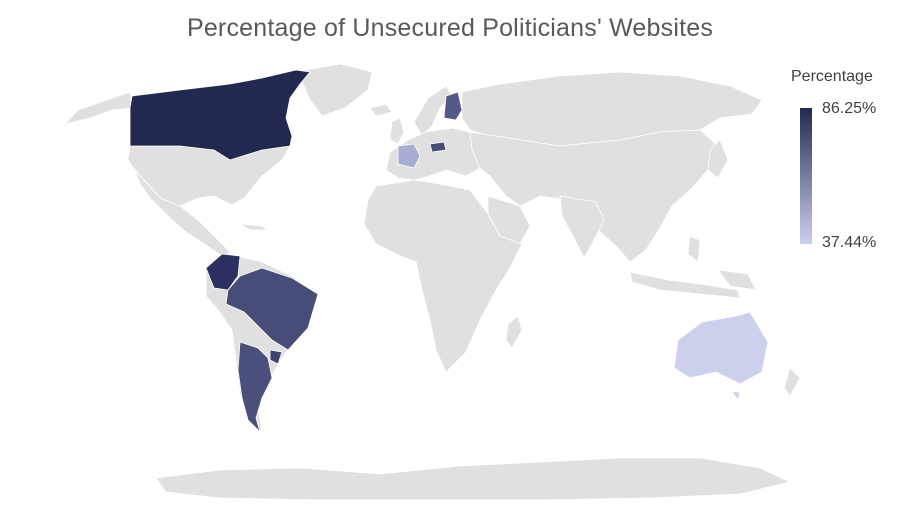  I want to click on region-uruguay, so click(276, 357).